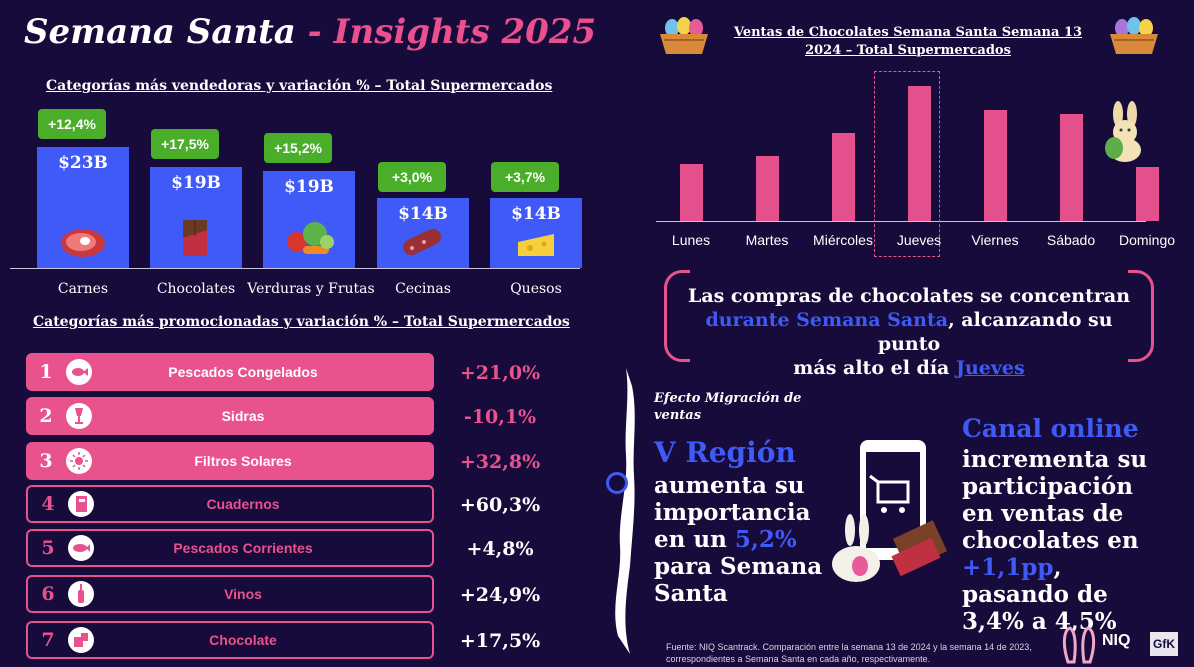 The image size is (1194, 667). I want to click on category-bar-cecinas: $14B, so click(423, 233).